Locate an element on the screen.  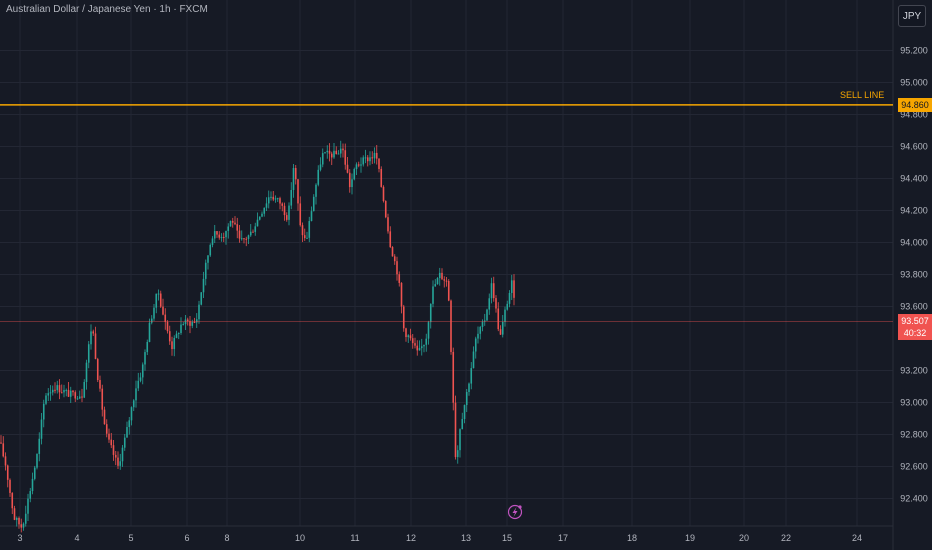
y-tick-label: 94.400 is located at coordinates (914, 179).